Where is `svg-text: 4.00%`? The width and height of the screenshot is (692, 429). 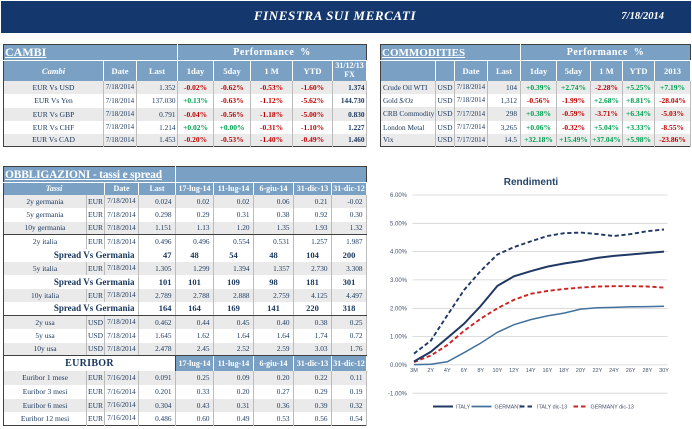
svg-text: 4.00% is located at coordinates (399, 253).